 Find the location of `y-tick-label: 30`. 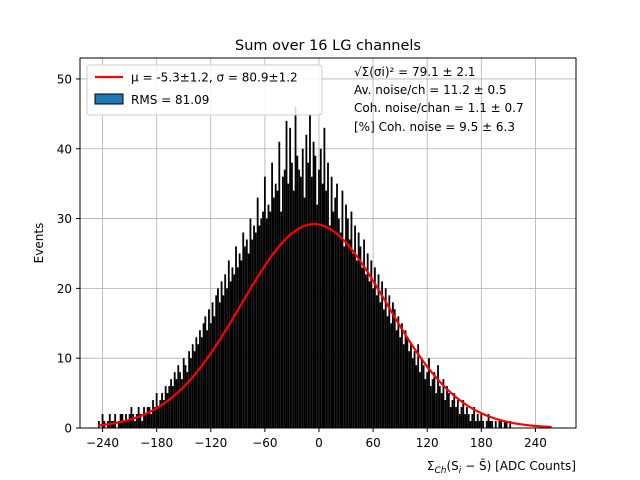

y-tick-label: 30 is located at coordinates (64, 219).